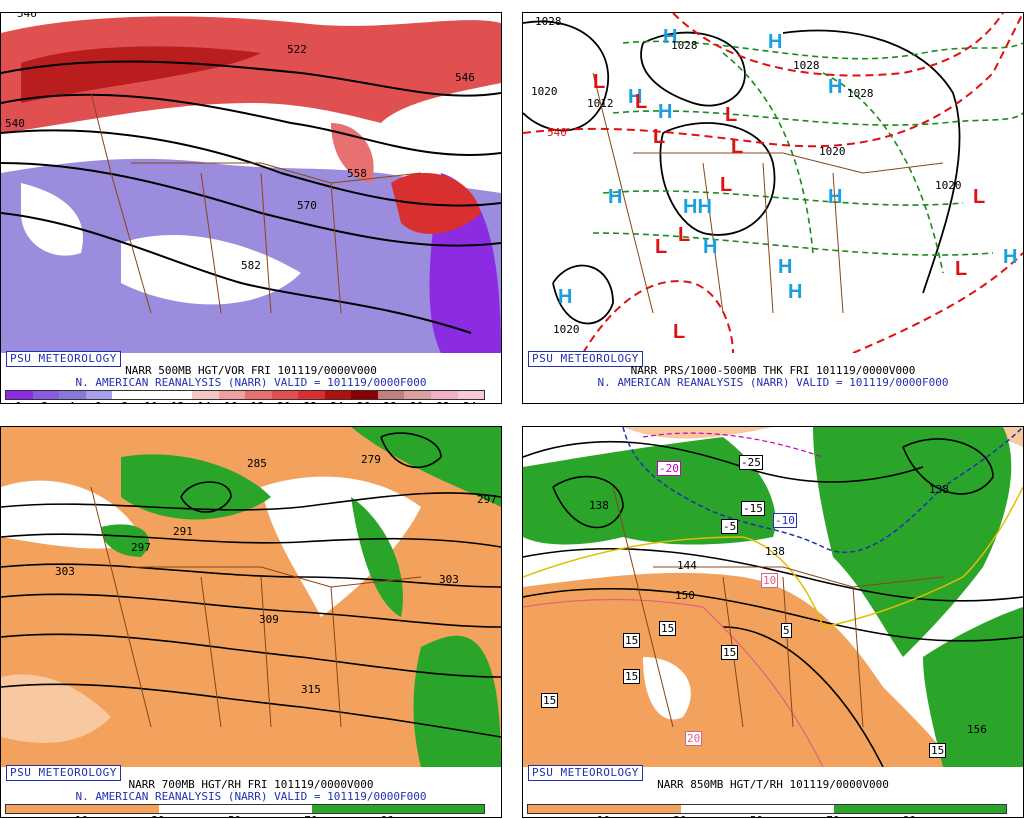 Image resolution: width=1024 pixels, height=819 pixels. What do you see at coordinates (65, 571) in the screenshot?
I see `height-label: 303` at bounding box center [65, 571].